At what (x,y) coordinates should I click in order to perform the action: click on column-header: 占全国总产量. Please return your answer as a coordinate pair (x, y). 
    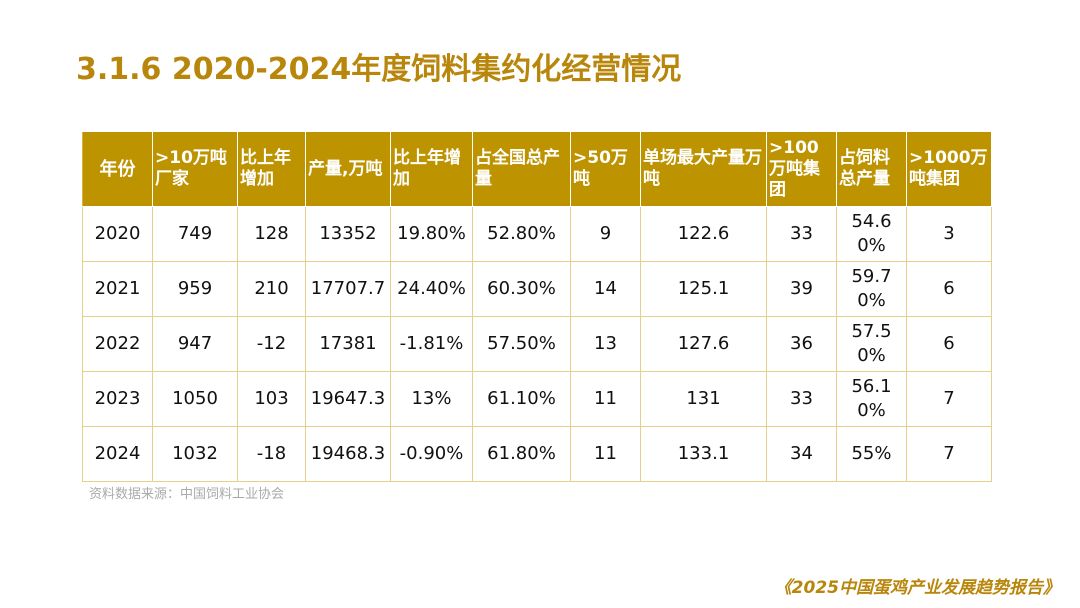
    Looking at the image, I should click on (521, 169).